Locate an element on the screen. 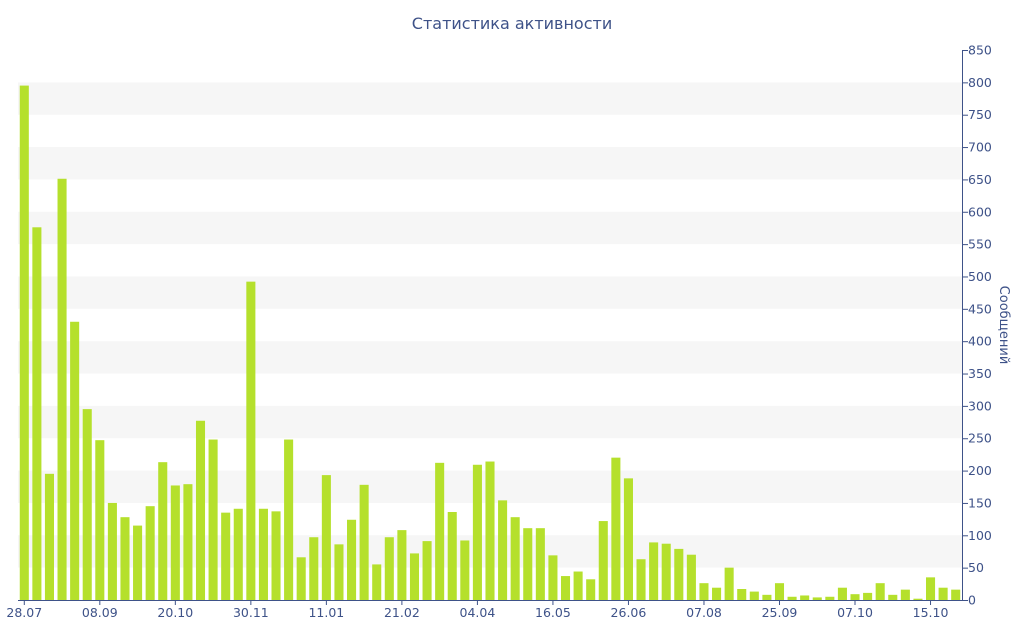 The width and height of the screenshot is (1024, 640). y-tick-label: 250 is located at coordinates (980, 438).